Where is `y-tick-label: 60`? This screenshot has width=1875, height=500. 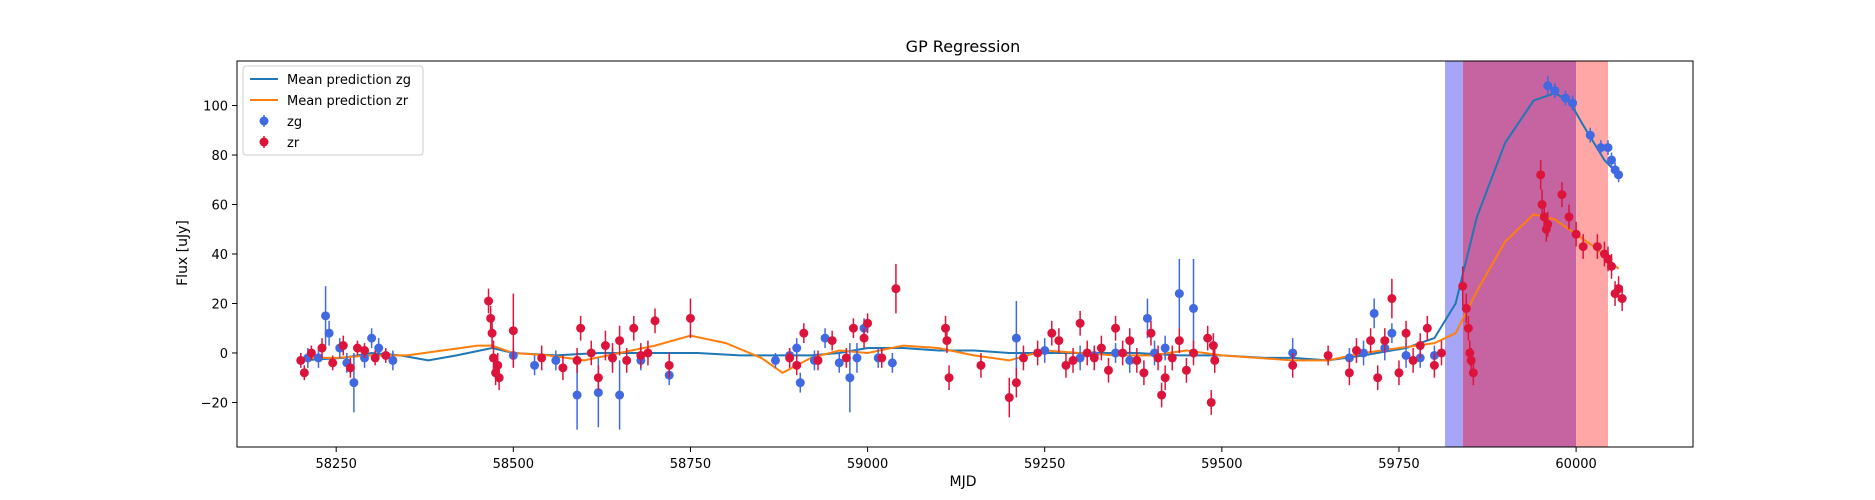
y-tick-label: 60 is located at coordinates (219, 206).